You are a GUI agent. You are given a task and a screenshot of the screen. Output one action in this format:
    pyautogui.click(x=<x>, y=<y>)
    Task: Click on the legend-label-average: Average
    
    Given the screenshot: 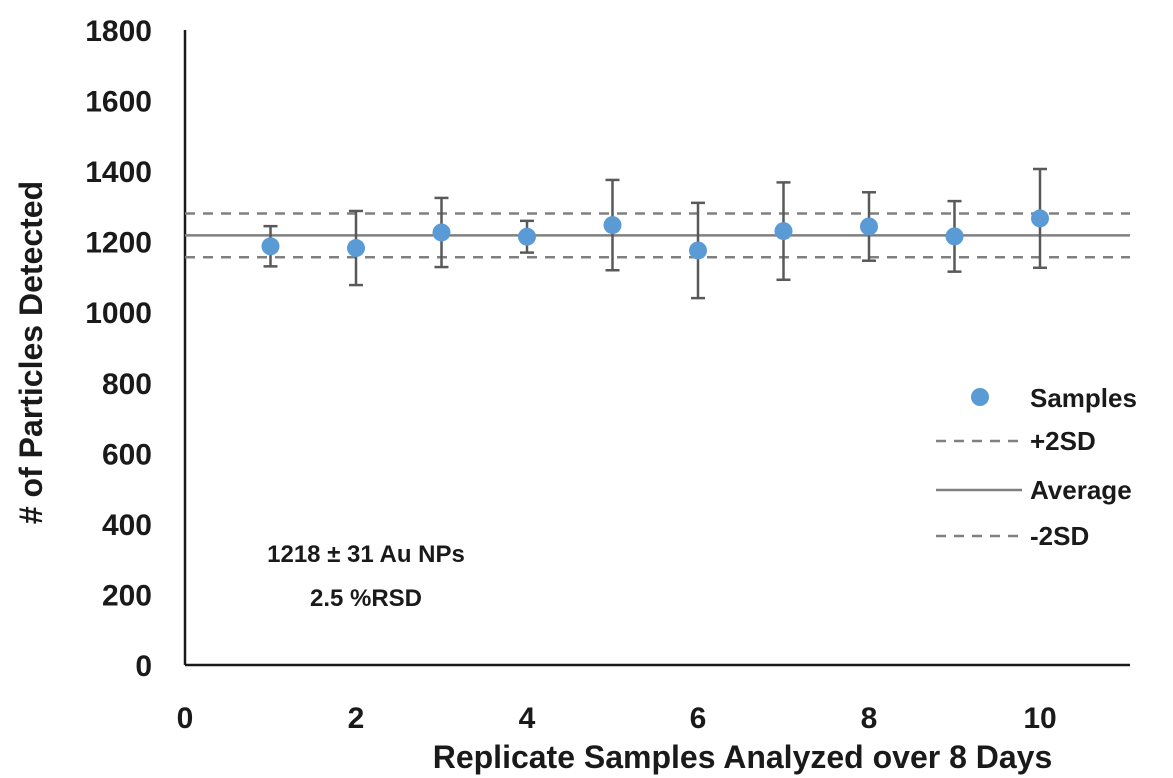 What is the action you would take?
    pyautogui.click(x=1081, y=490)
    